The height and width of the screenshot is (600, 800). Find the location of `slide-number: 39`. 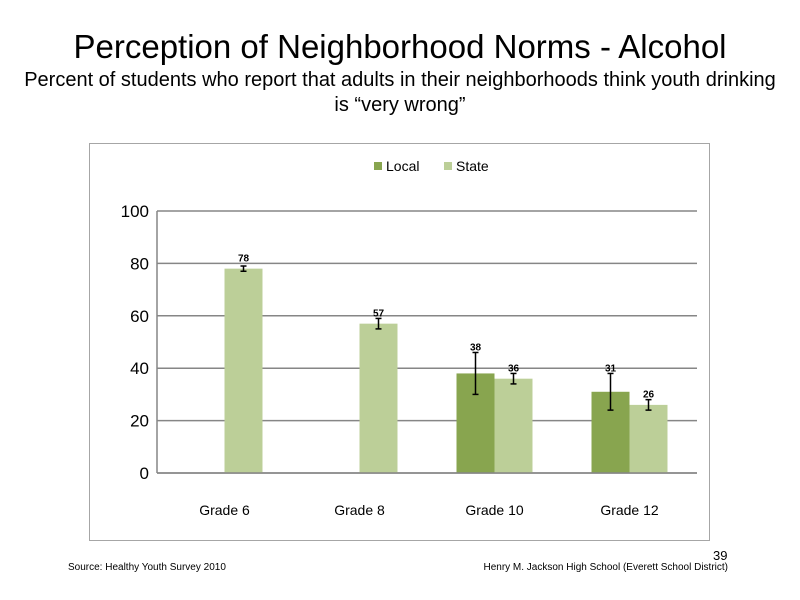

slide-number: 39 is located at coordinates (720, 555).